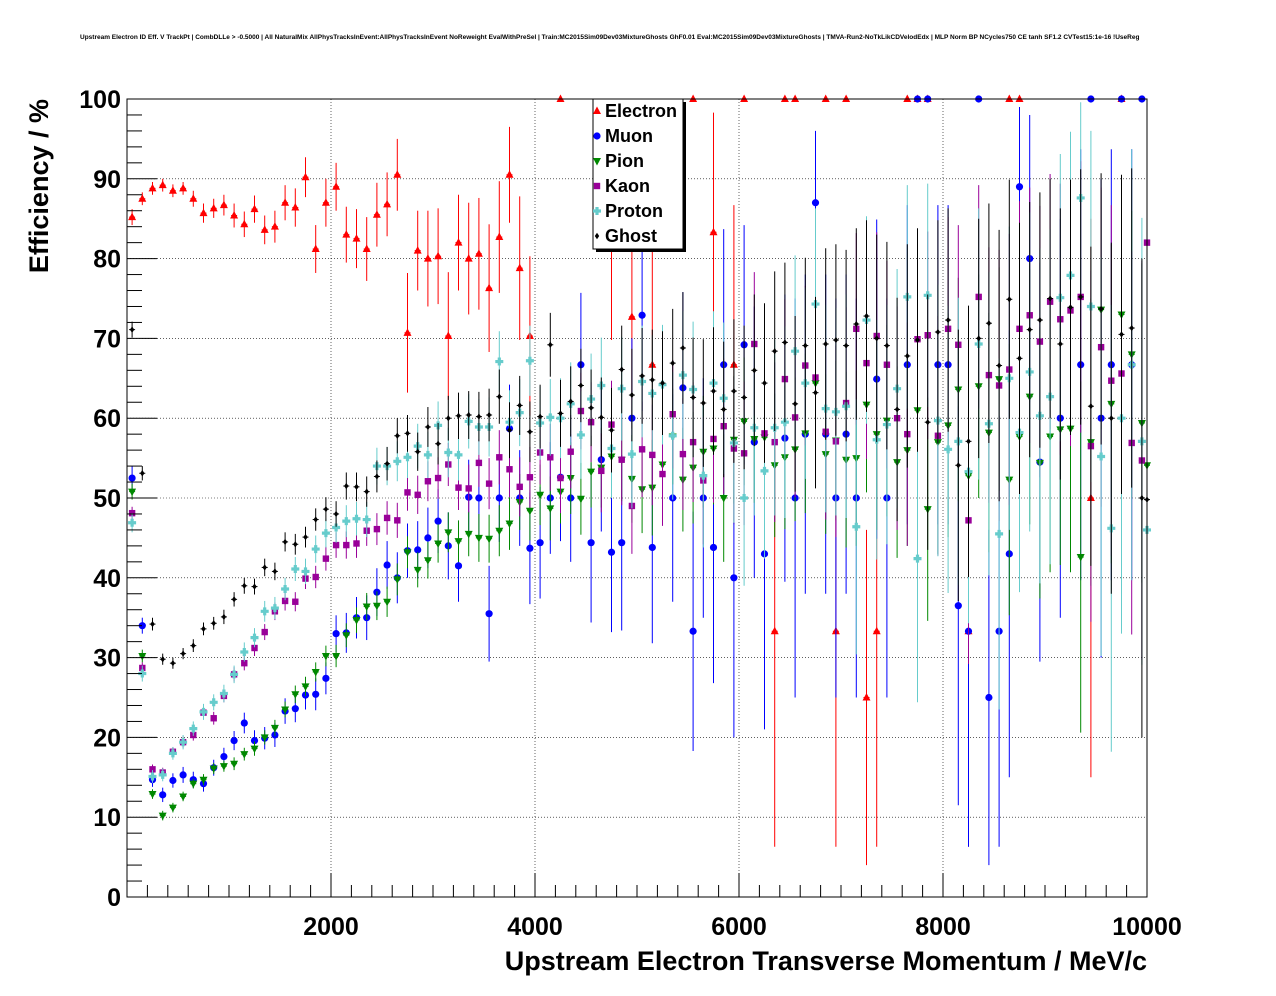  I want to click on legend-marker-ghost, so click(597, 236).